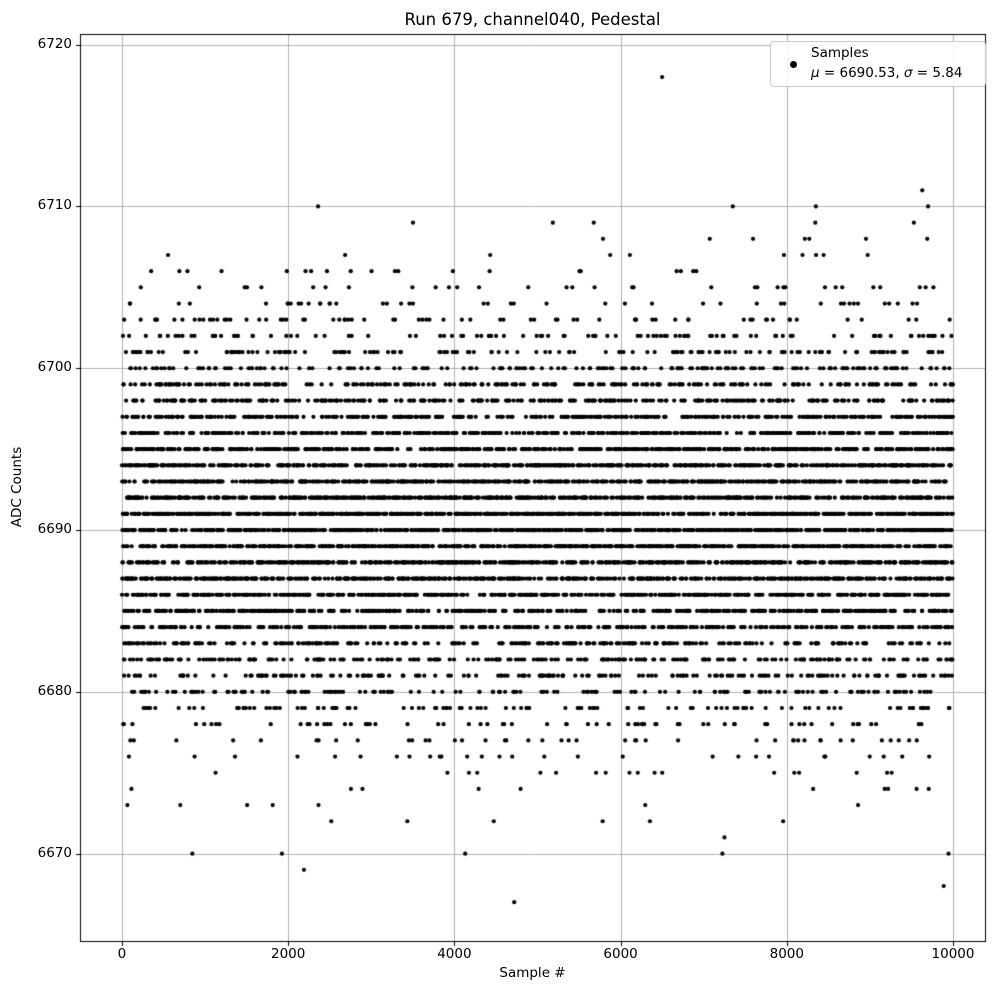 The width and height of the screenshot is (1000, 1000). Describe the element at coordinates (54, 367) in the screenshot. I see `y-tick-label-6700: 6700` at that location.